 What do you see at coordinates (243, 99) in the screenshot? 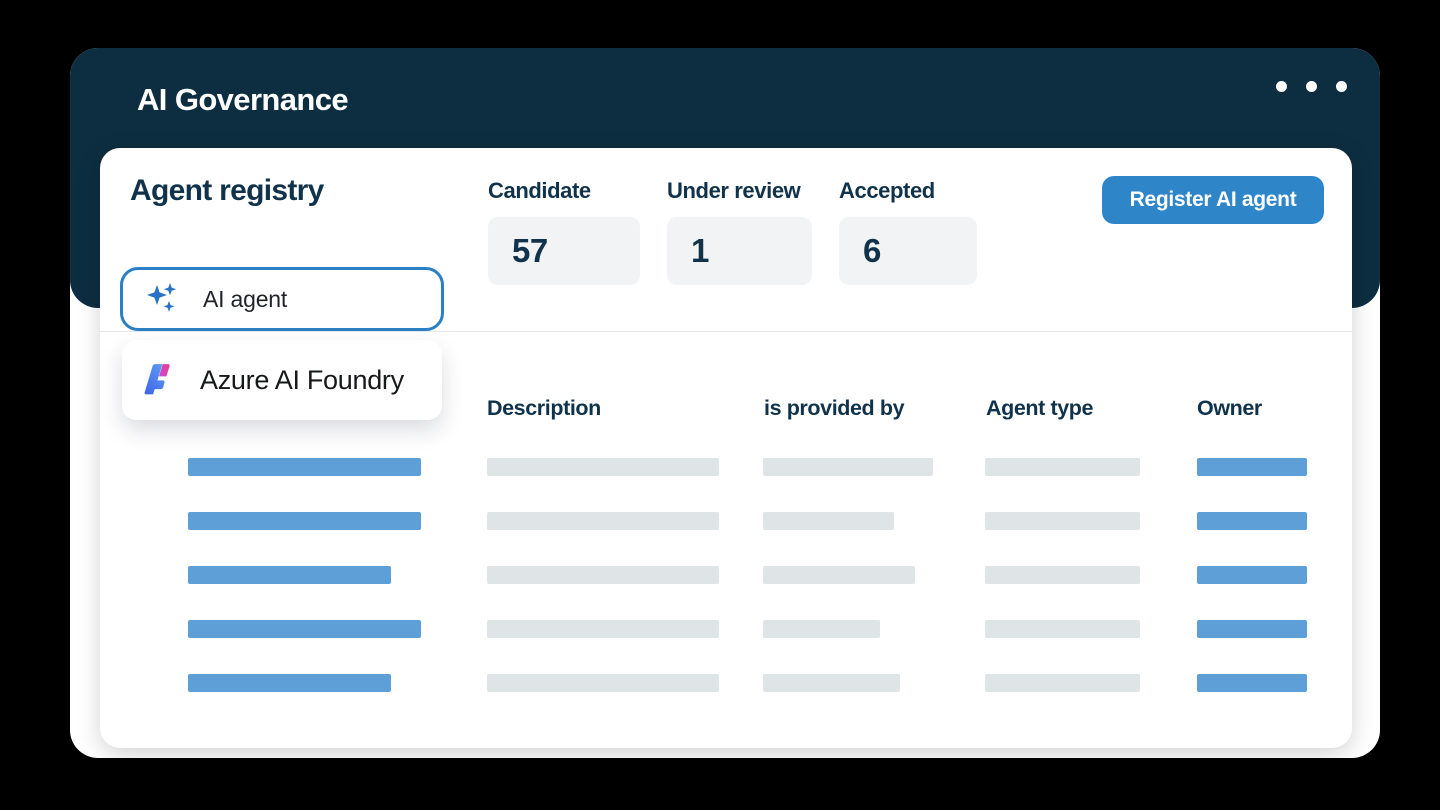
I see `app-title: AI Governance` at bounding box center [243, 99].